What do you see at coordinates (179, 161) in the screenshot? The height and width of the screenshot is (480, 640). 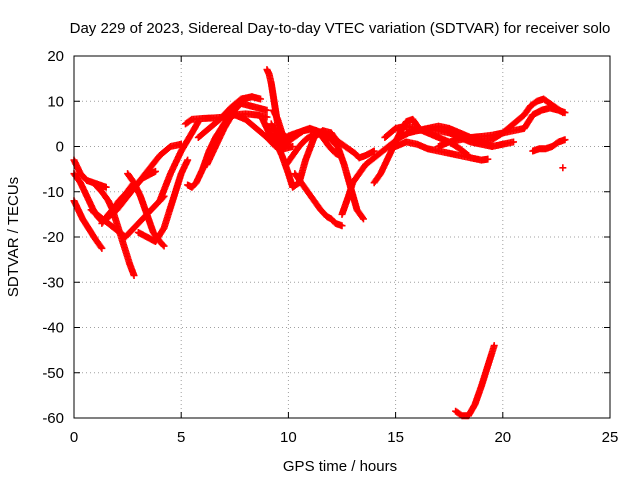 I see `series-arc10` at bounding box center [179, 161].